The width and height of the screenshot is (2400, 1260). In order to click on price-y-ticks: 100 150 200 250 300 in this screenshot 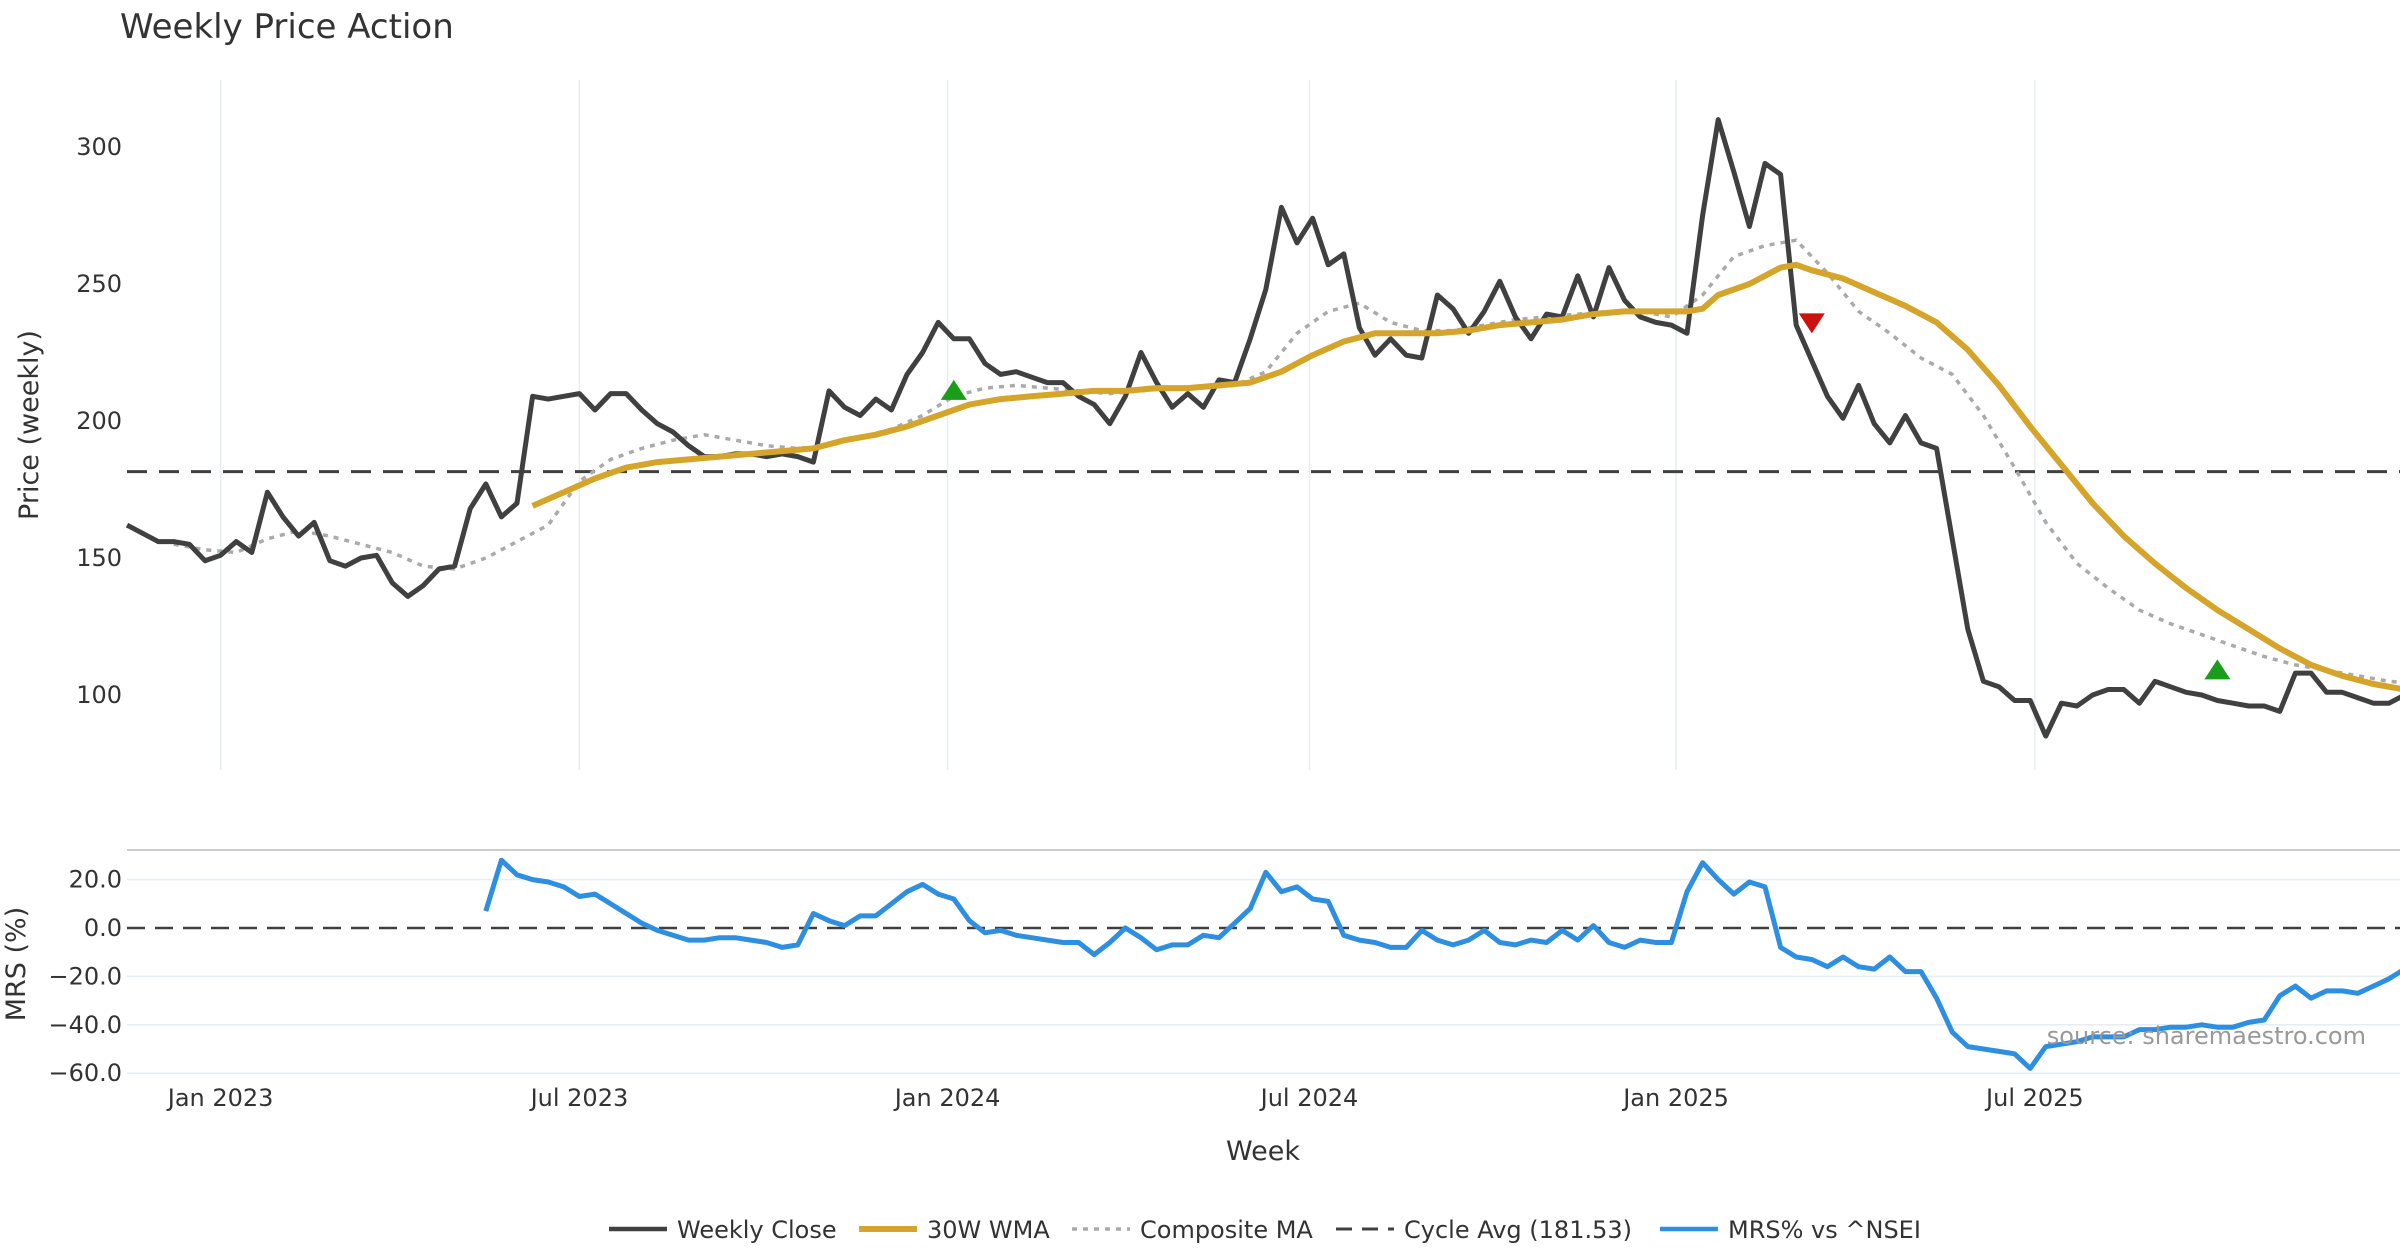, I will do `click(99, 421)`.